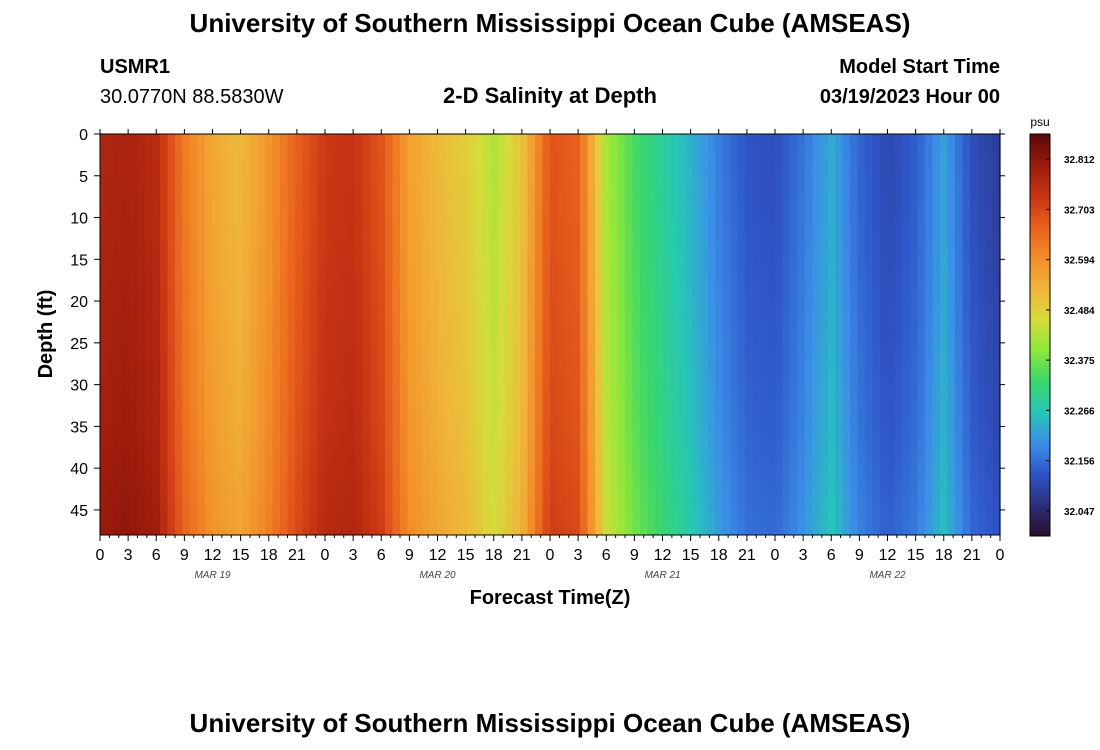 This screenshot has width=1100, height=750. What do you see at coordinates (550, 575) in the screenshot?
I see `date-labels: MAR 19 MAR 20 MAR 21 MAR 22` at bounding box center [550, 575].